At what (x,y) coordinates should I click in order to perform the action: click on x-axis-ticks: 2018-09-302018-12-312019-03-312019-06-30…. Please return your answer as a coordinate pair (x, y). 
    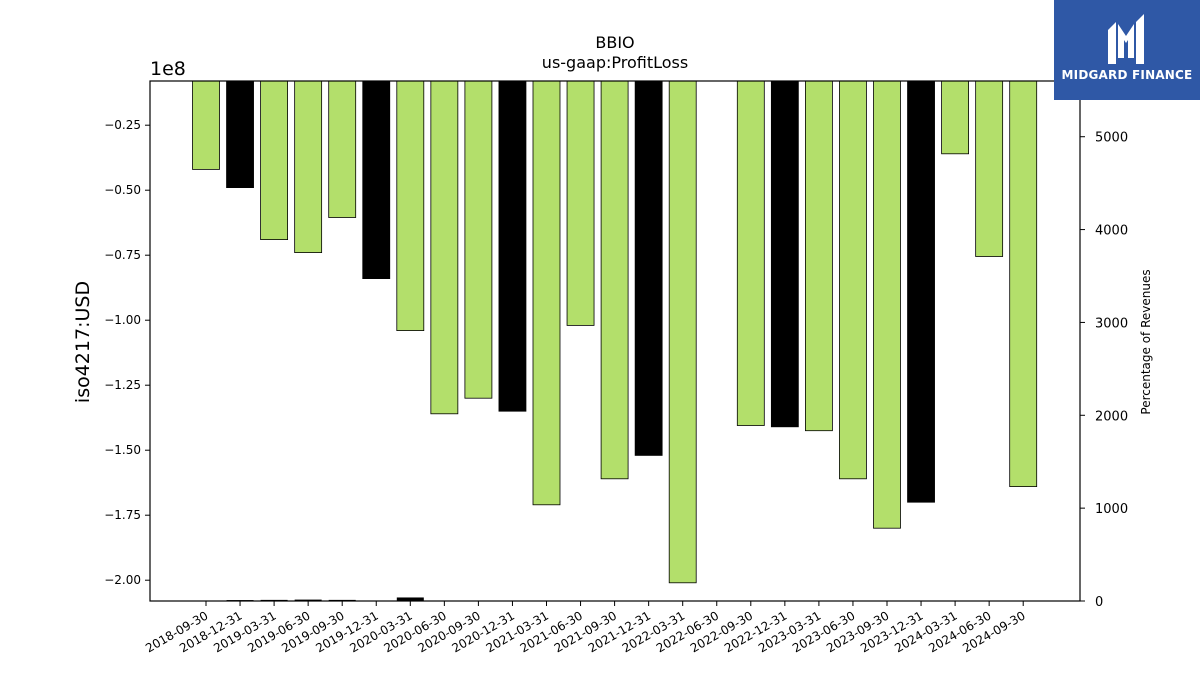
    Looking at the image, I should click on (585, 628).